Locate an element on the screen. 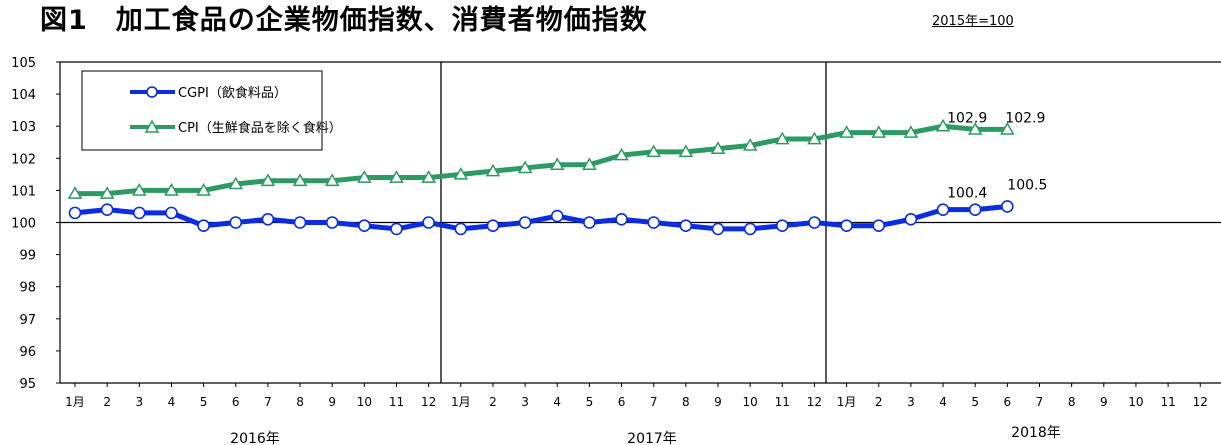  chart-title: 図1 加工食品の企業物価指数、消費者物価指数 is located at coordinates (344, 20).